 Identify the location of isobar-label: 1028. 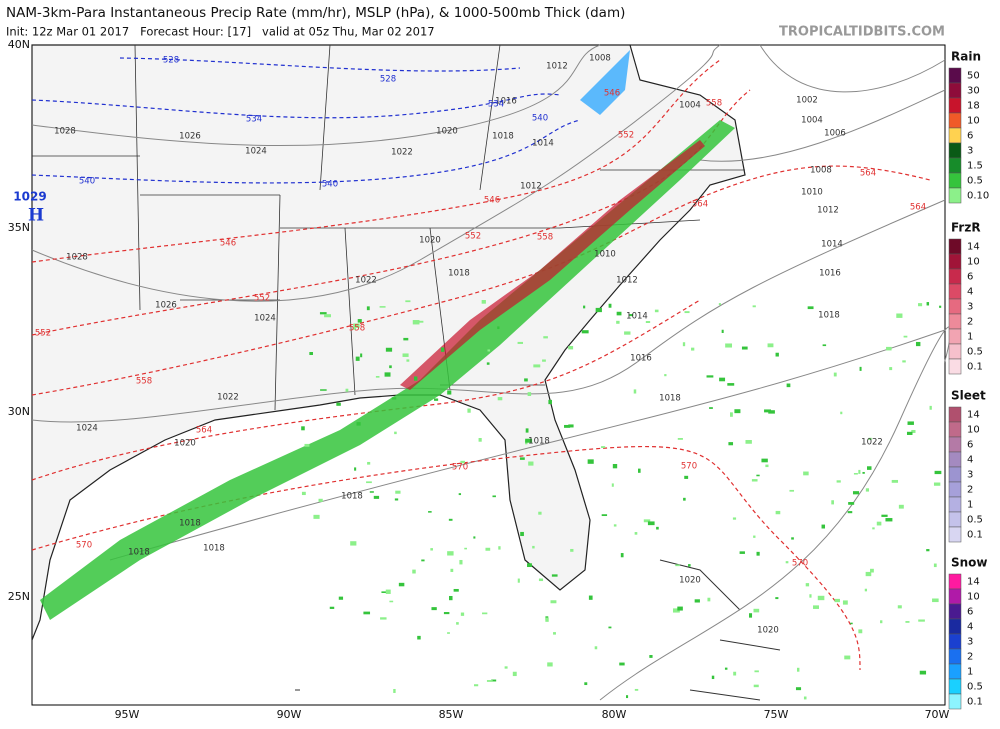
(65, 132).